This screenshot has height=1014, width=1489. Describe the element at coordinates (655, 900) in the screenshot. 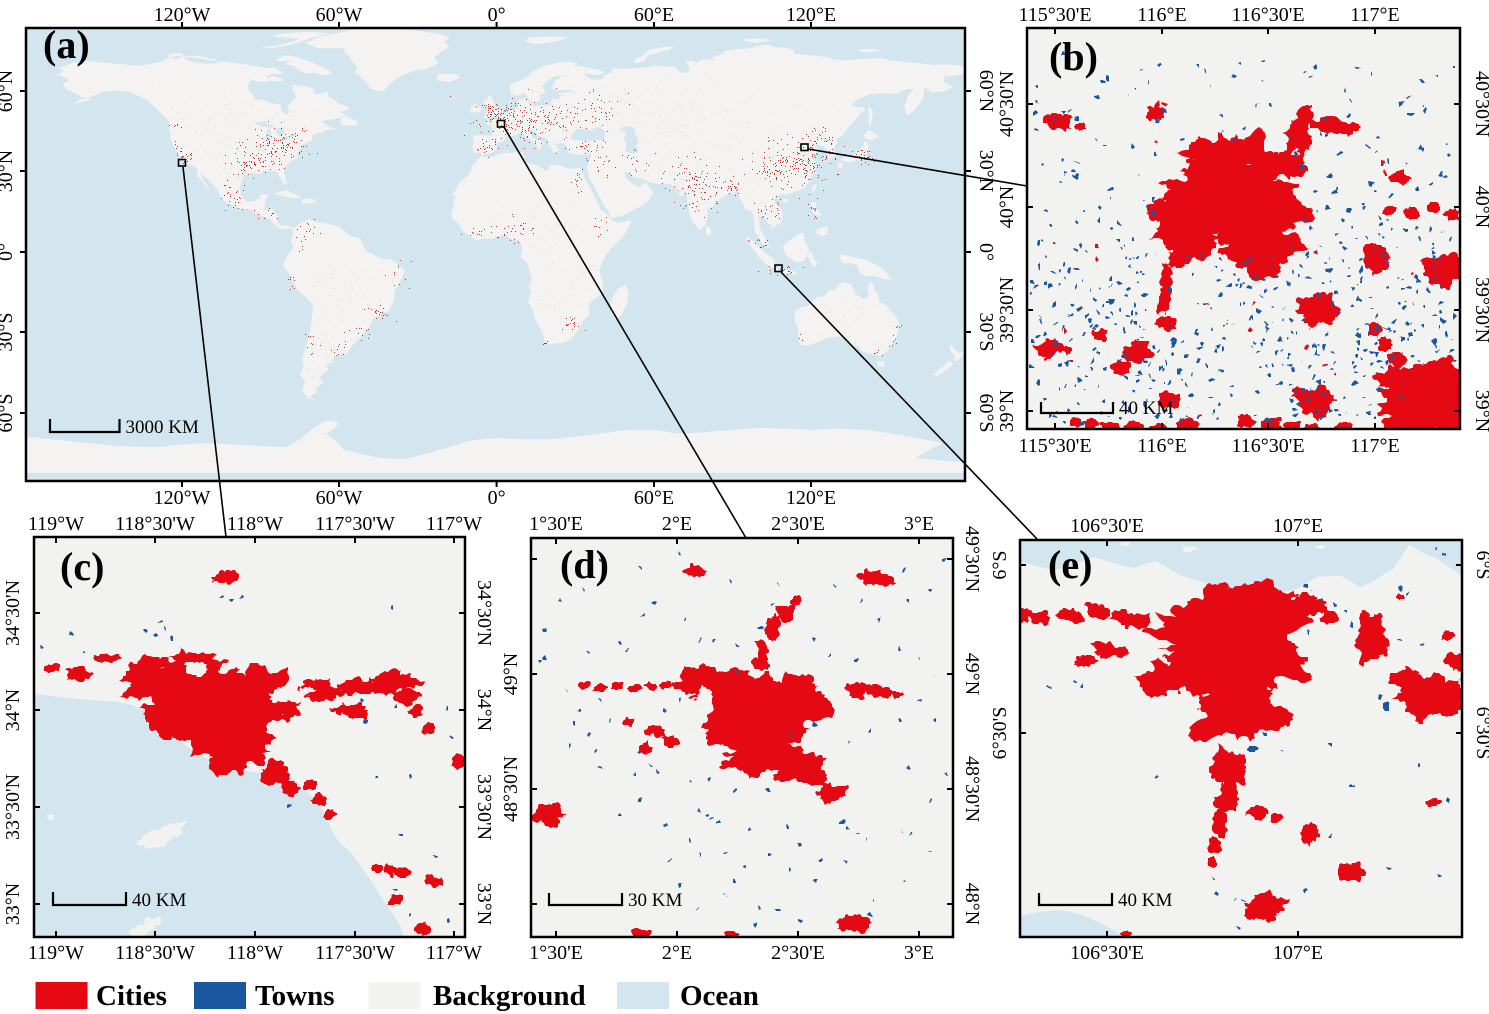

I see `svg-text: 30 KM` at that location.